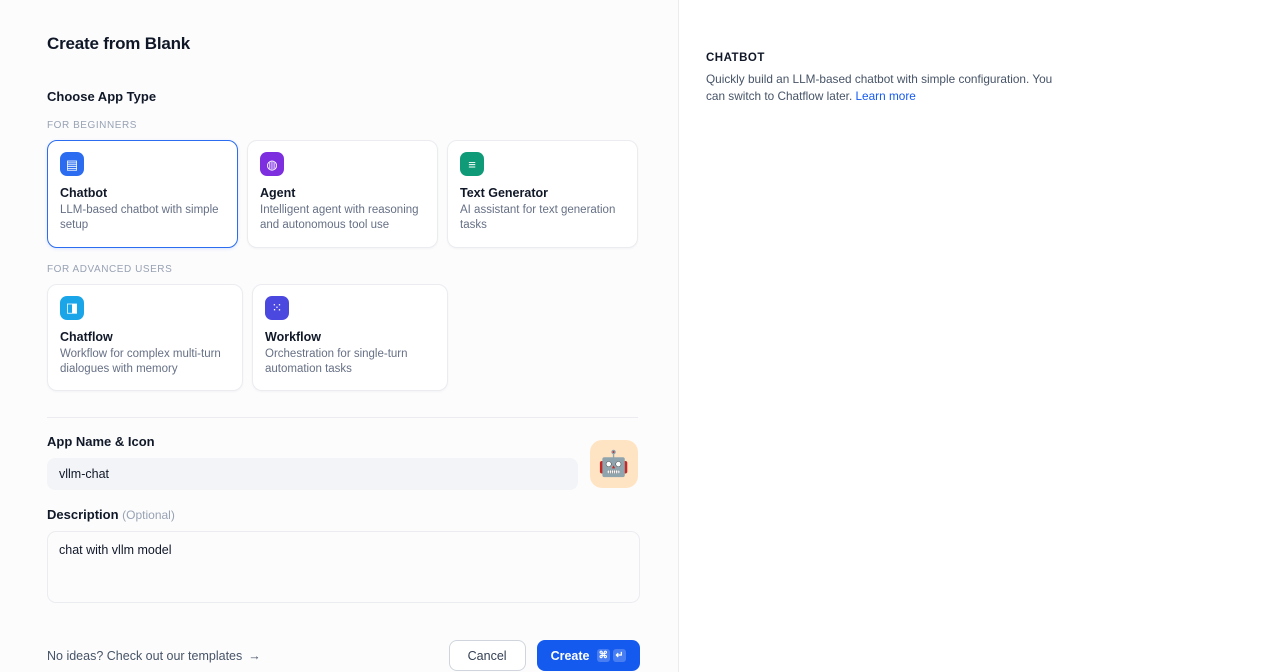 The image size is (1261, 672). What do you see at coordinates (472, 164) in the screenshot?
I see `text-generator-icon: ≡` at bounding box center [472, 164].